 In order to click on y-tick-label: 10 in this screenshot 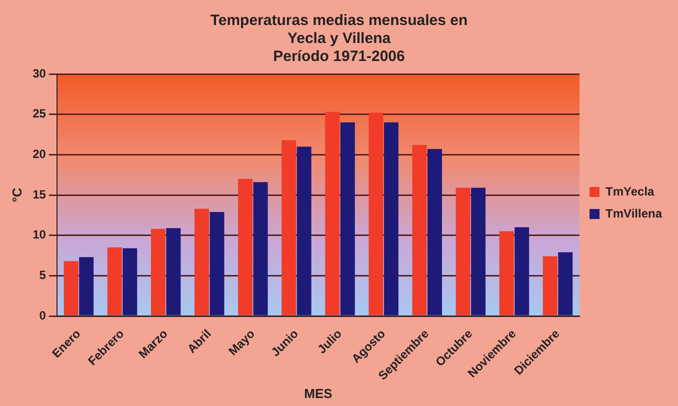, I will do `click(39, 235)`.